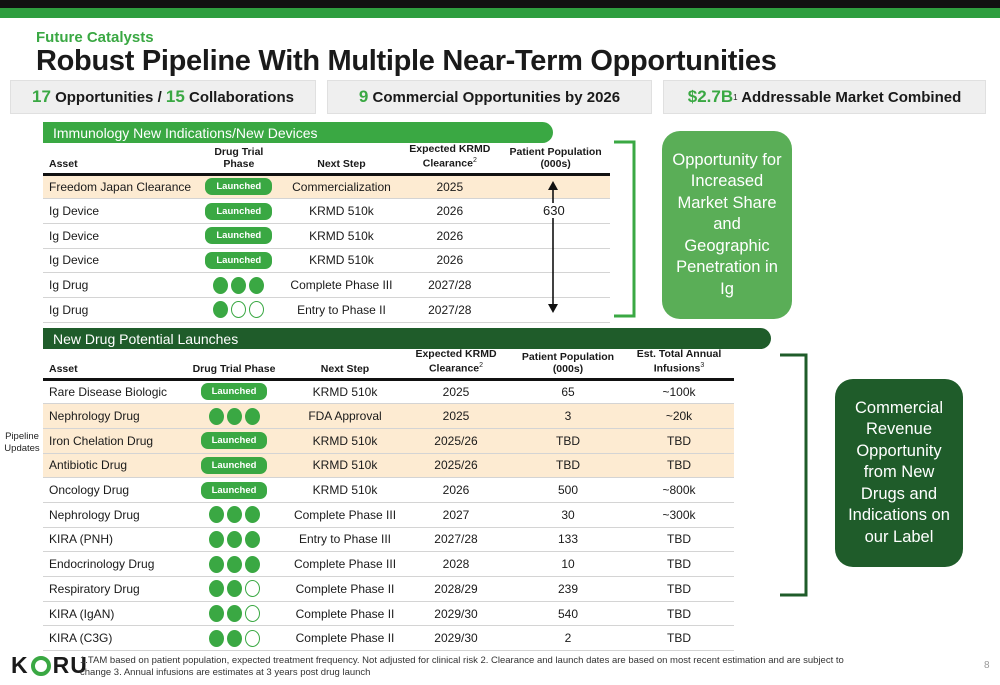  I want to click on cell-asset: Rare Disease Biologic, so click(110, 392).